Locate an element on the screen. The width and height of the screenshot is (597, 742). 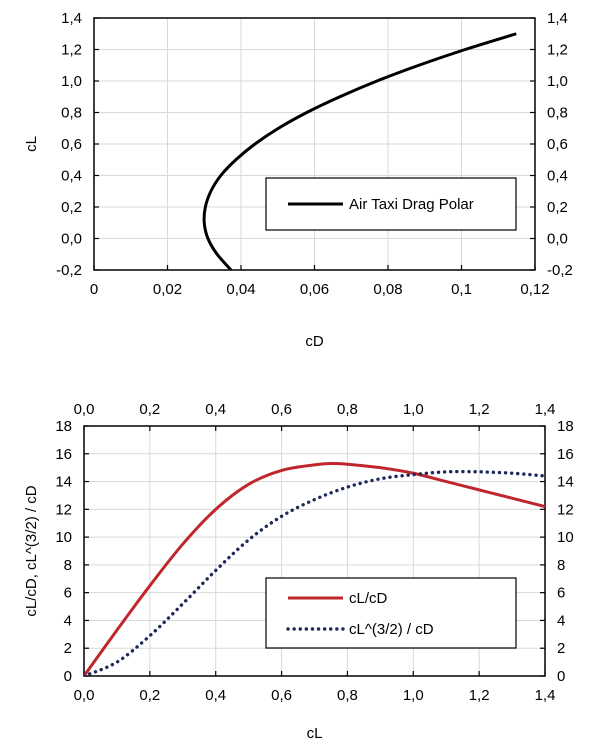
x-tick-label: 0,4 is located at coordinates (215, 695).